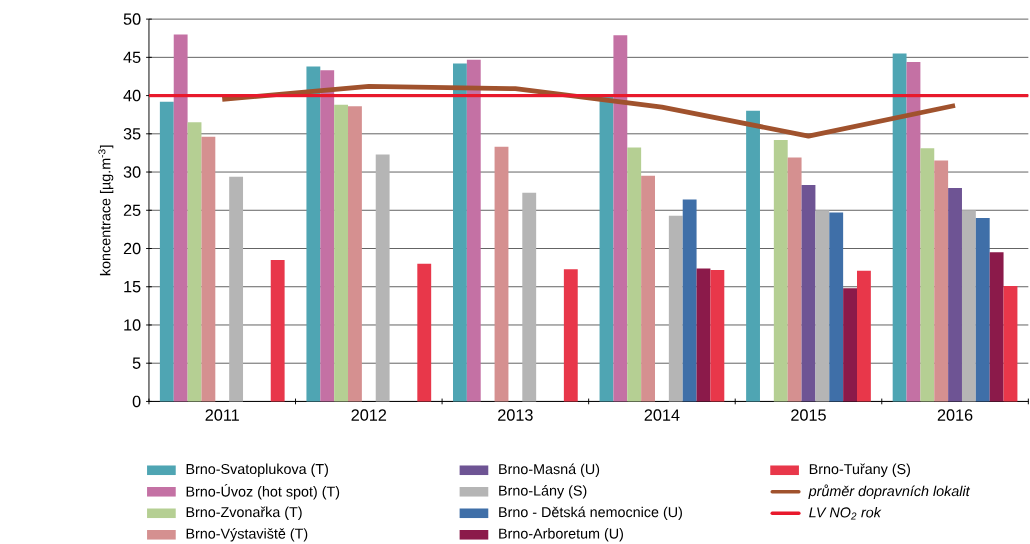  Describe the element at coordinates (106, 210) in the screenshot. I see `y-axis-title: koncentrace [µg.m$^{-3}$]` at that location.